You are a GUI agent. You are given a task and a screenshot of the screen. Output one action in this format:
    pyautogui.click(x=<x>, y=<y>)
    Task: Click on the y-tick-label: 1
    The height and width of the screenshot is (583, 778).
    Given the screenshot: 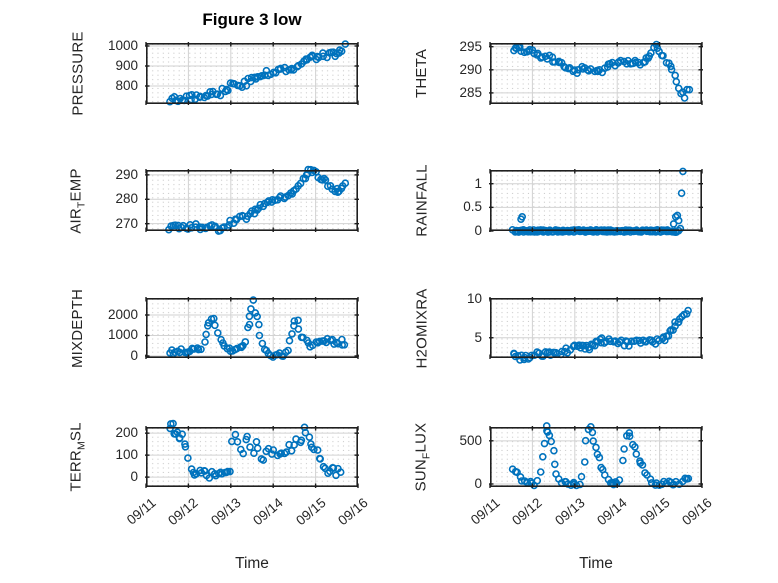 What is the action you would take?
    pyautogui.click(x=478, y=183)
    